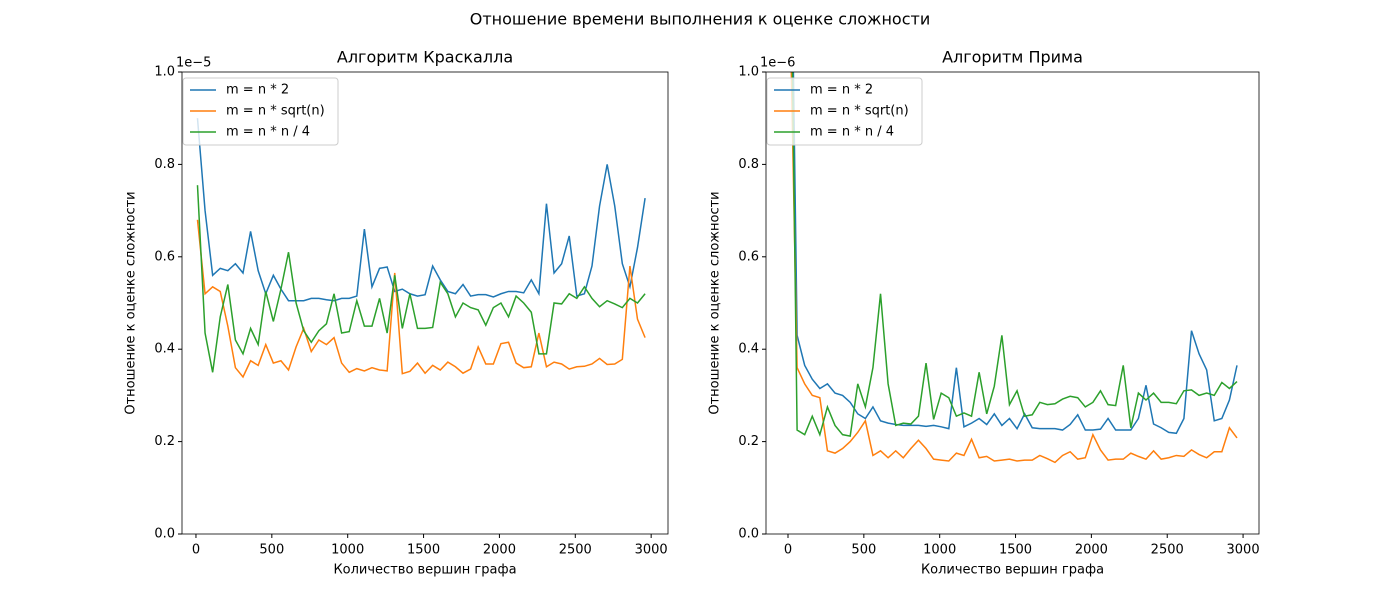  Describe the element at coordinates (777, 63) in the screenshot. I see `offset-text: 1e−6` at that location.